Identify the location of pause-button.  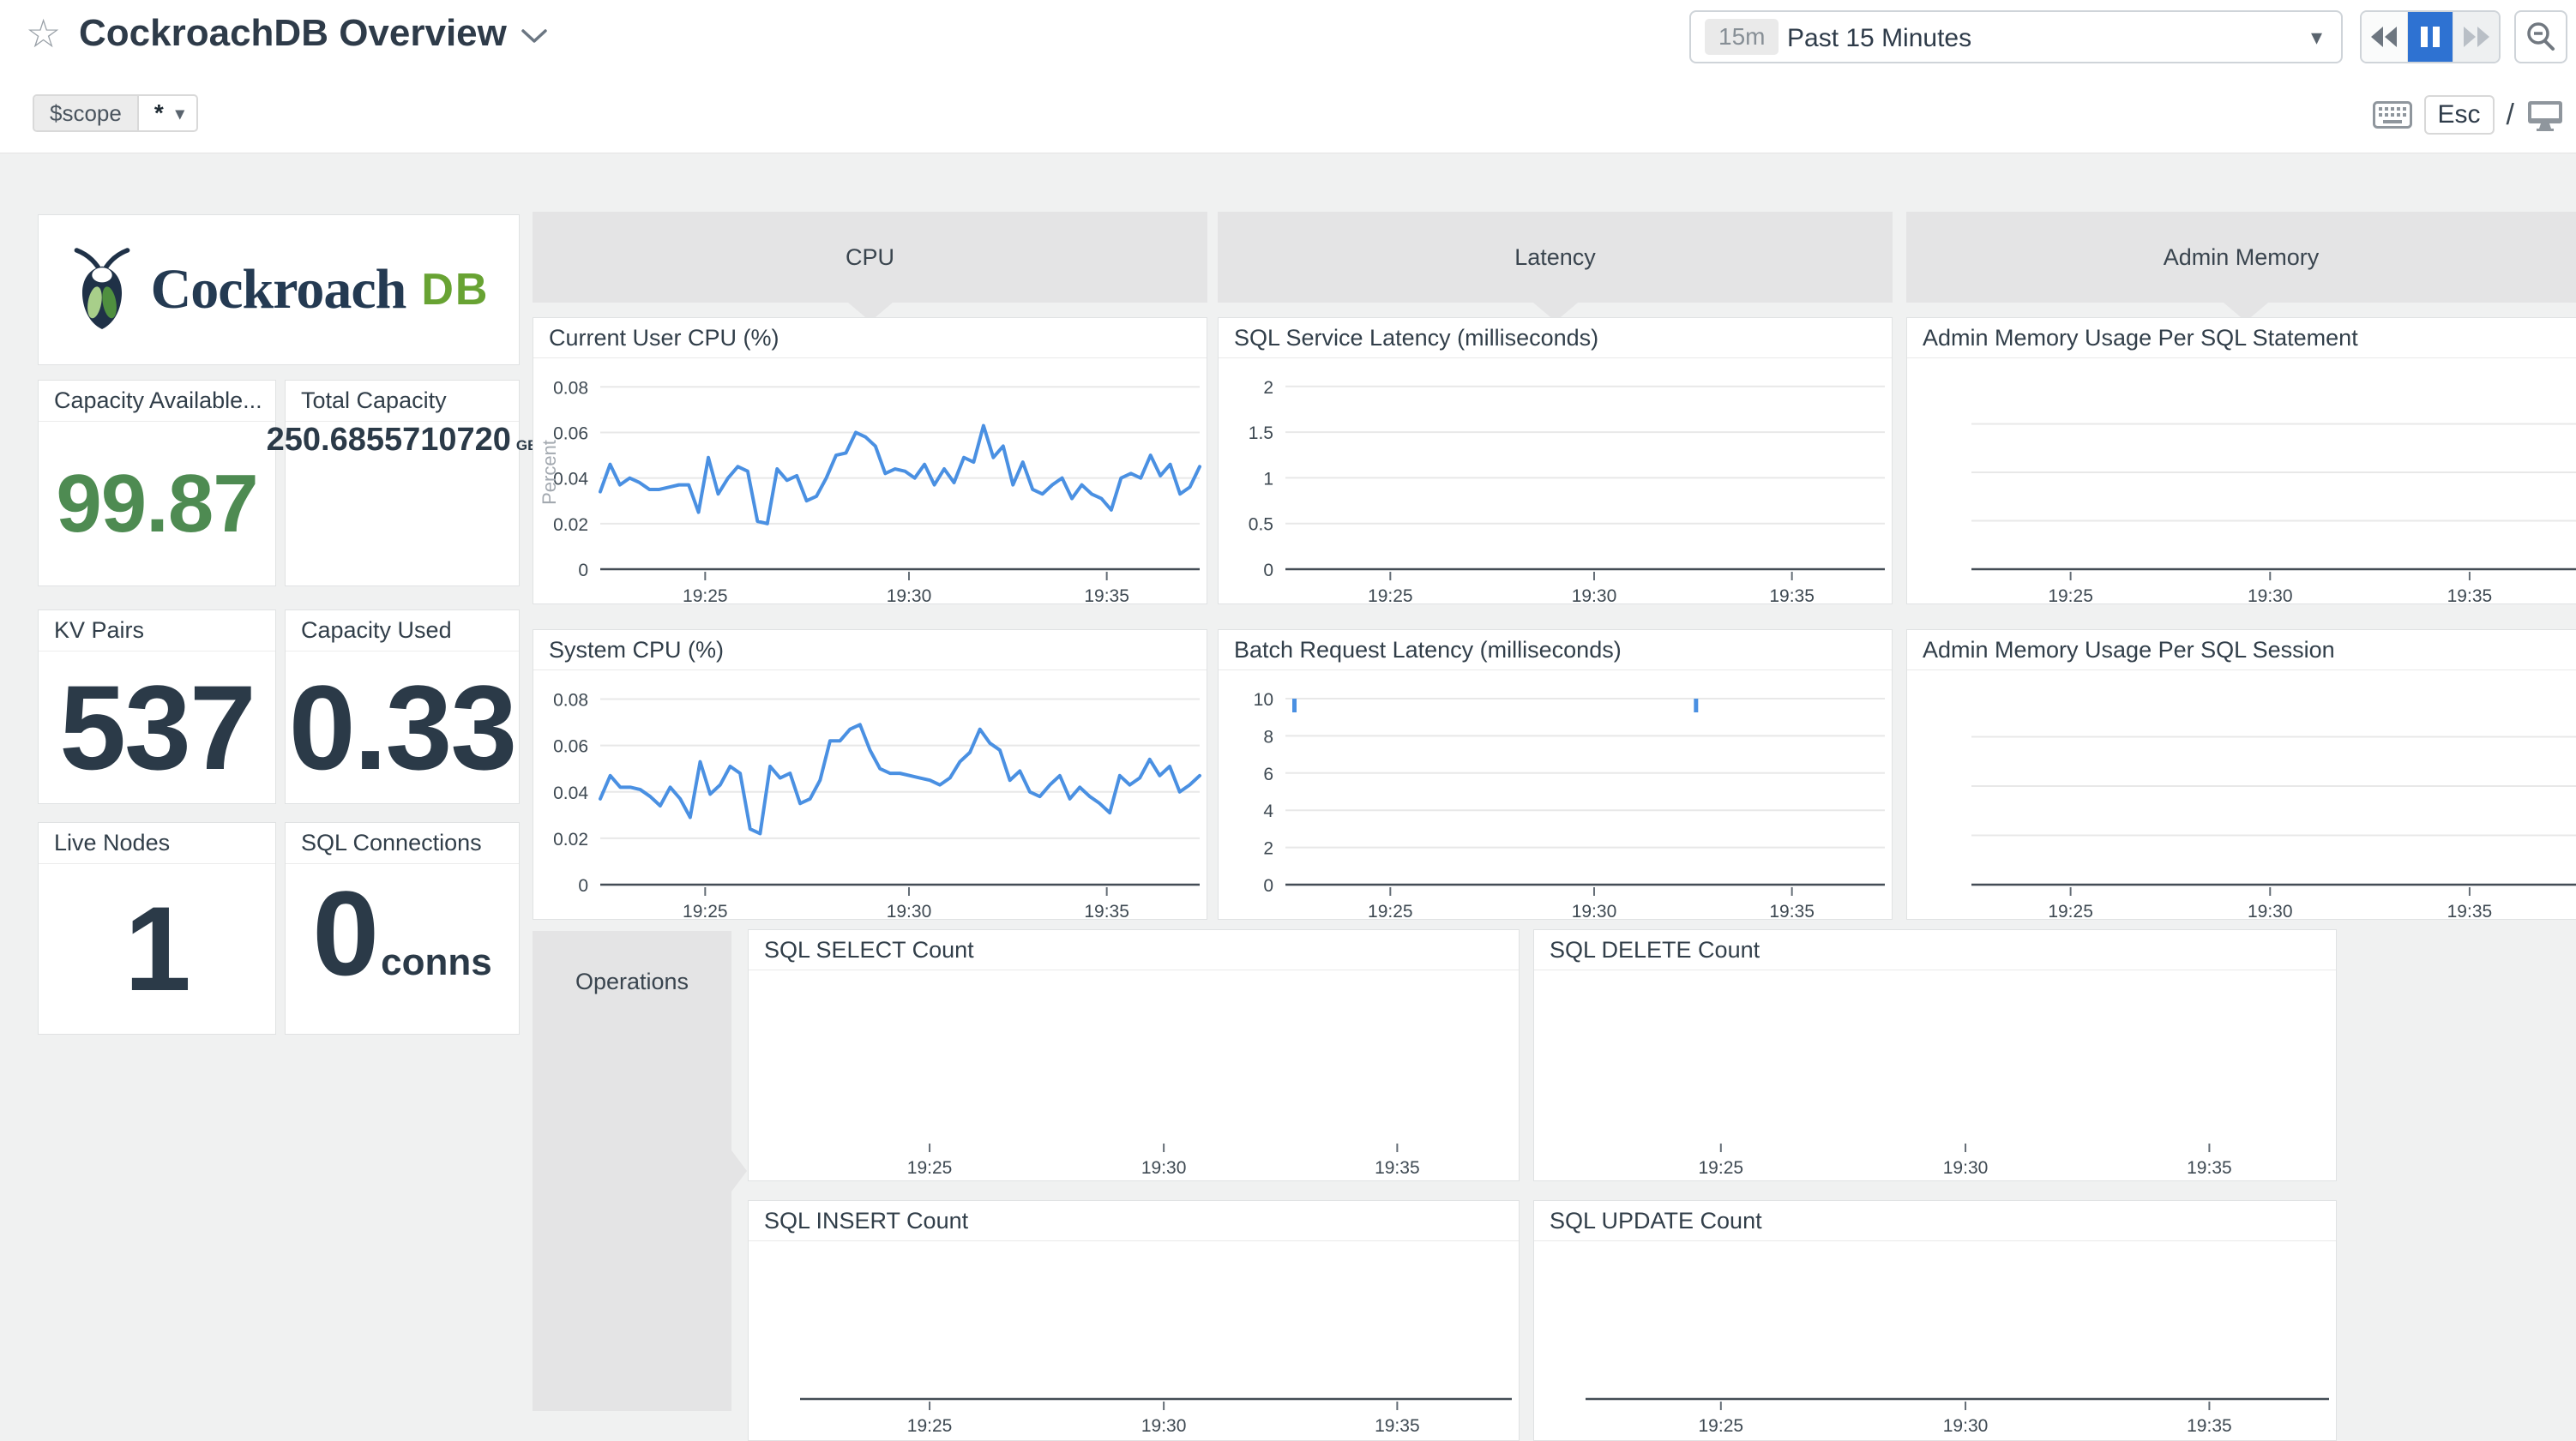
(2430, 37).